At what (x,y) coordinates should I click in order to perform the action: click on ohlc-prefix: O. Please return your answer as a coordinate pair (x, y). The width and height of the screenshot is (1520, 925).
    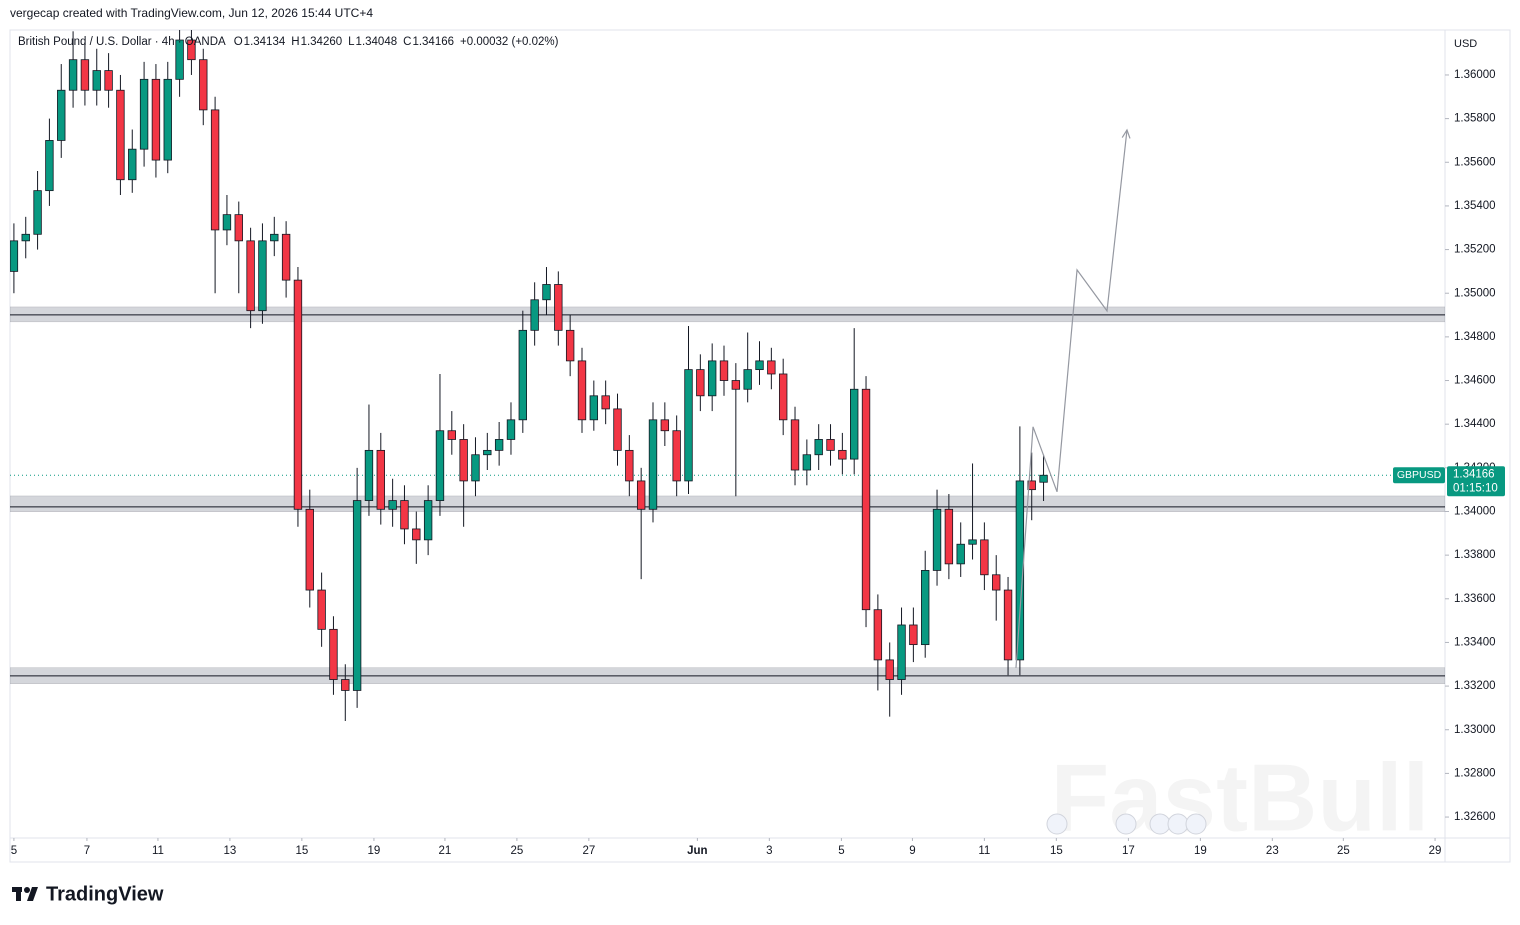
    Looking at the image, I should click on (238, 42).